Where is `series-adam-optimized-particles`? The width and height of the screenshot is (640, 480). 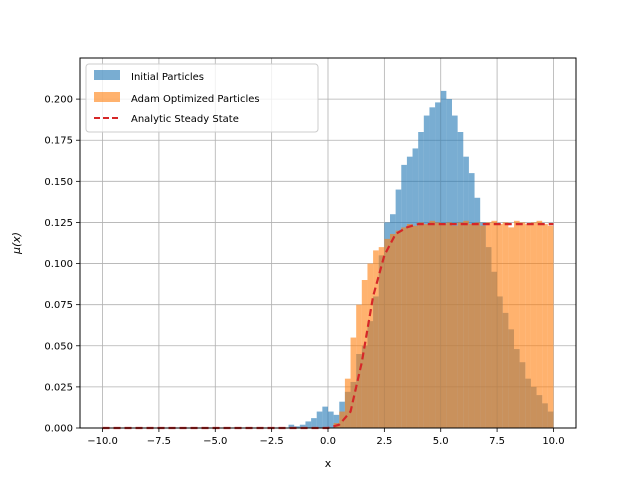 series-adam-optimized-particles is located at coordinates (443, 324).